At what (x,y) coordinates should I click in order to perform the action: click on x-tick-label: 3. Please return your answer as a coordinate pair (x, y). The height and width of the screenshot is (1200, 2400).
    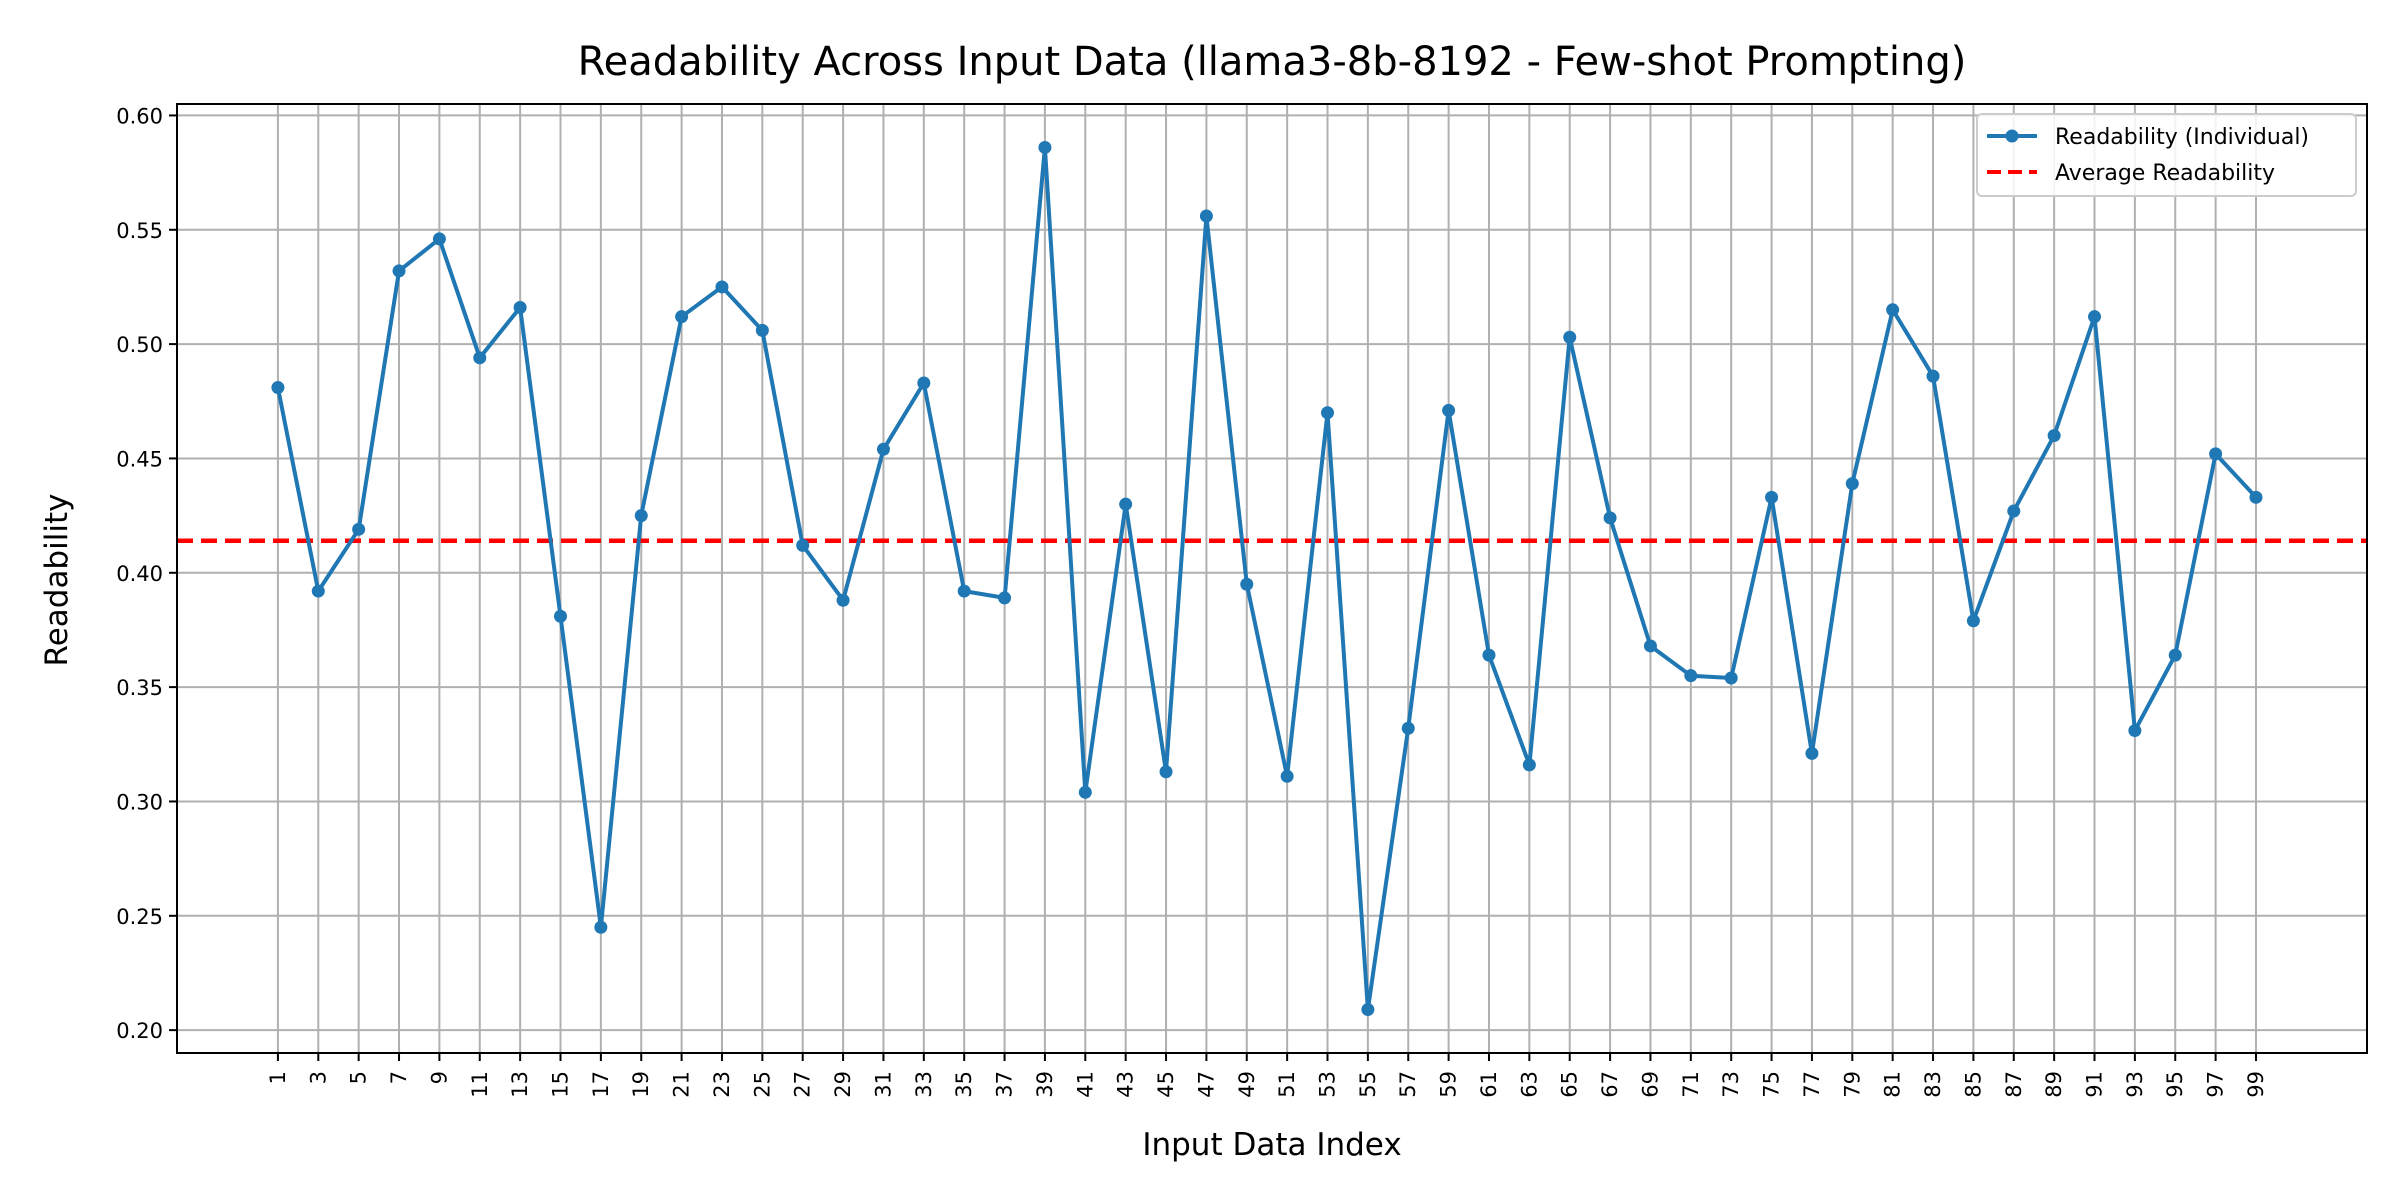
    Looking at the image, I should click on (318, 1077).